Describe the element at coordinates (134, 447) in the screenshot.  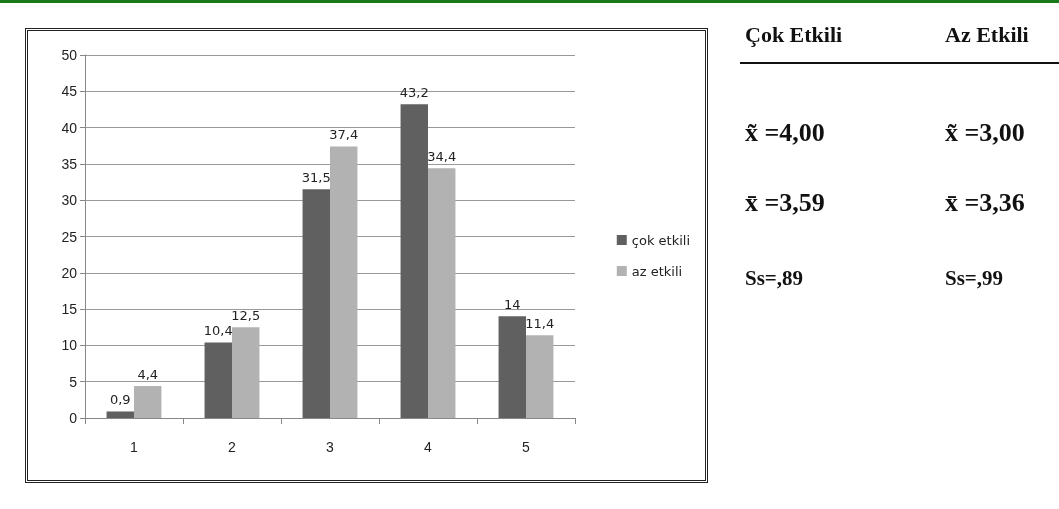
I see `x-tick-label: 1` at that location.